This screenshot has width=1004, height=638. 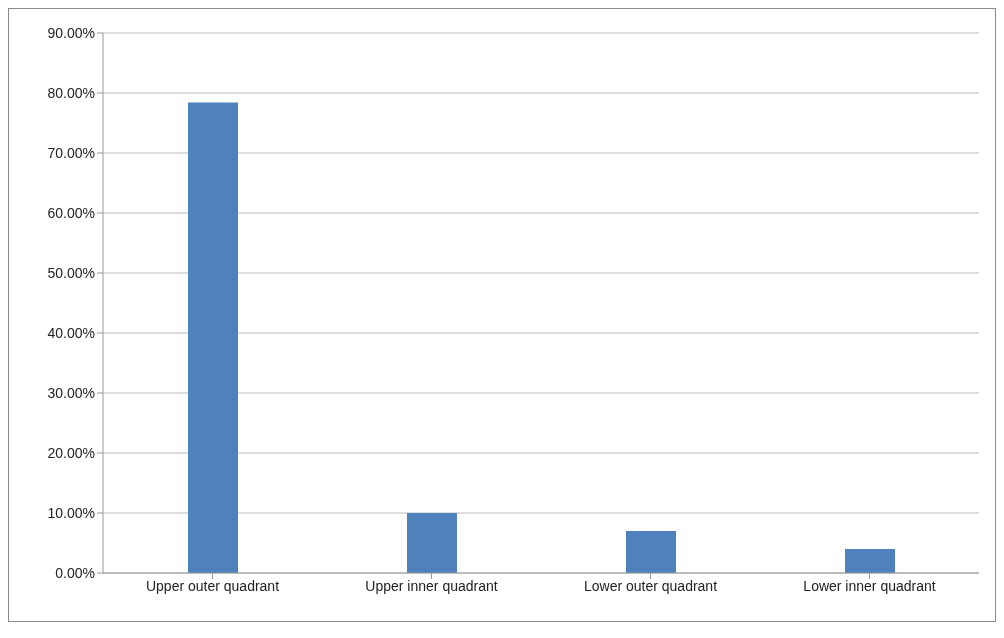 What do you see at coordinates (869, 585) in the screenshot?
I see `x-tick-label: Lower inner quadrant` at bounding box center [869, 585].